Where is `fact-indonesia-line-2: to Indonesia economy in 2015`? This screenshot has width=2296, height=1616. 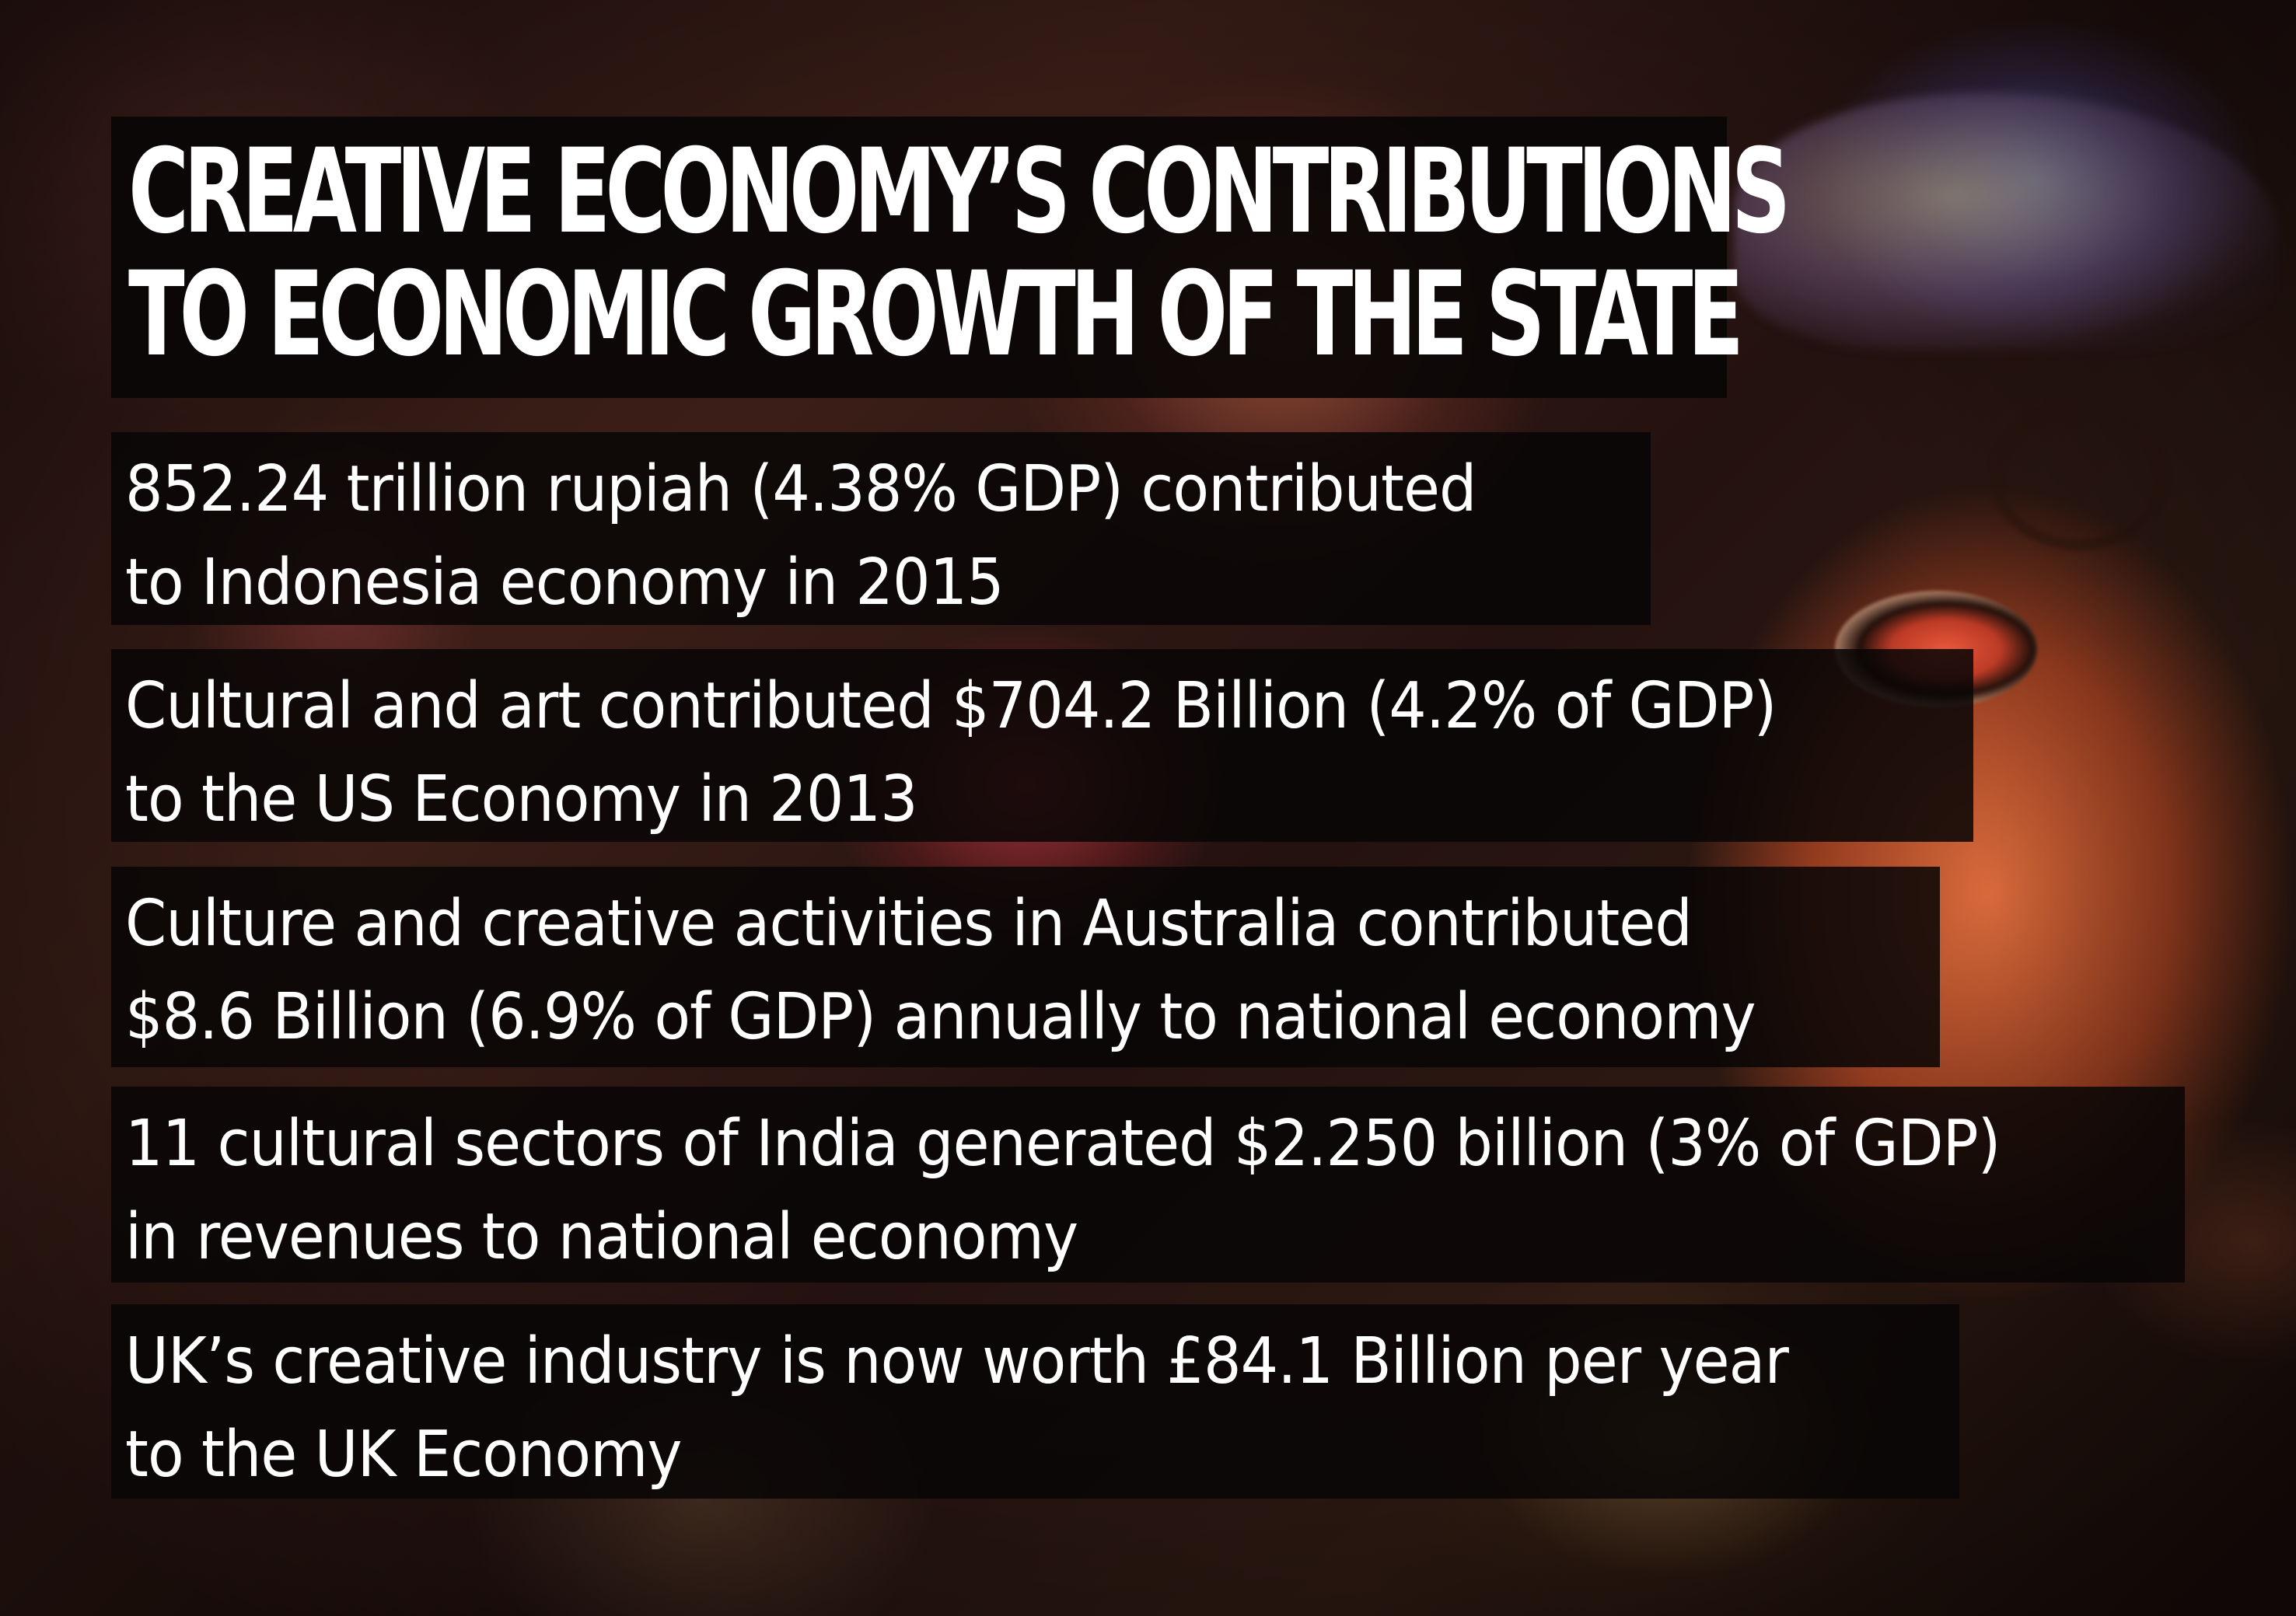
fact-indonesia-line-2: to Indonesia economy in 2015 is located at coordinates (565, 583).